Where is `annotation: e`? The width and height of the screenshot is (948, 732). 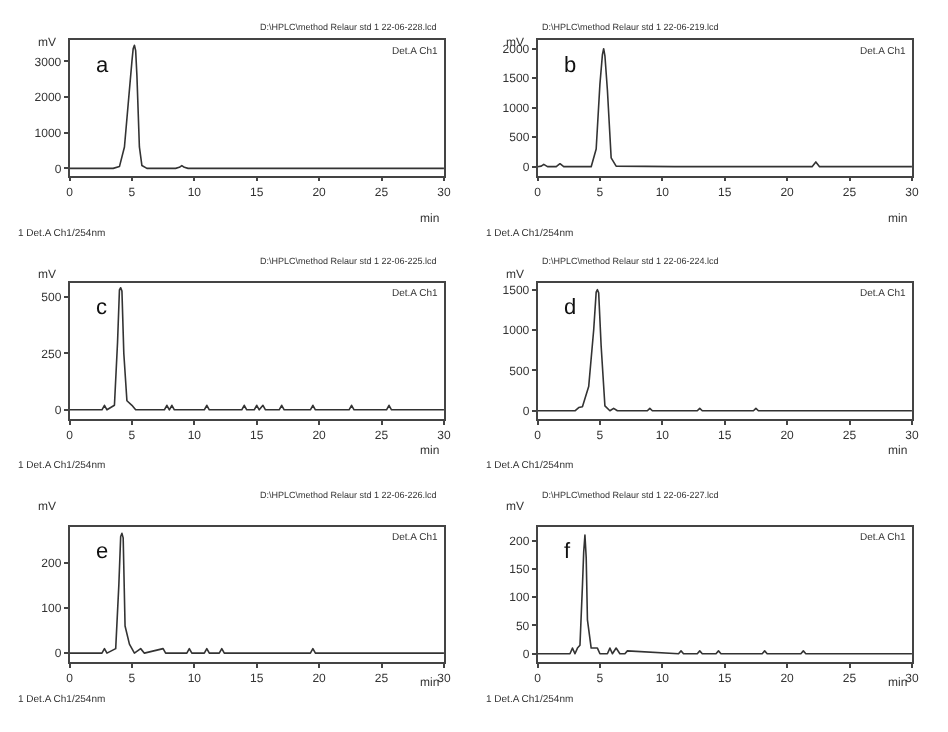
annotation: e is located at coordinates (102, 552).